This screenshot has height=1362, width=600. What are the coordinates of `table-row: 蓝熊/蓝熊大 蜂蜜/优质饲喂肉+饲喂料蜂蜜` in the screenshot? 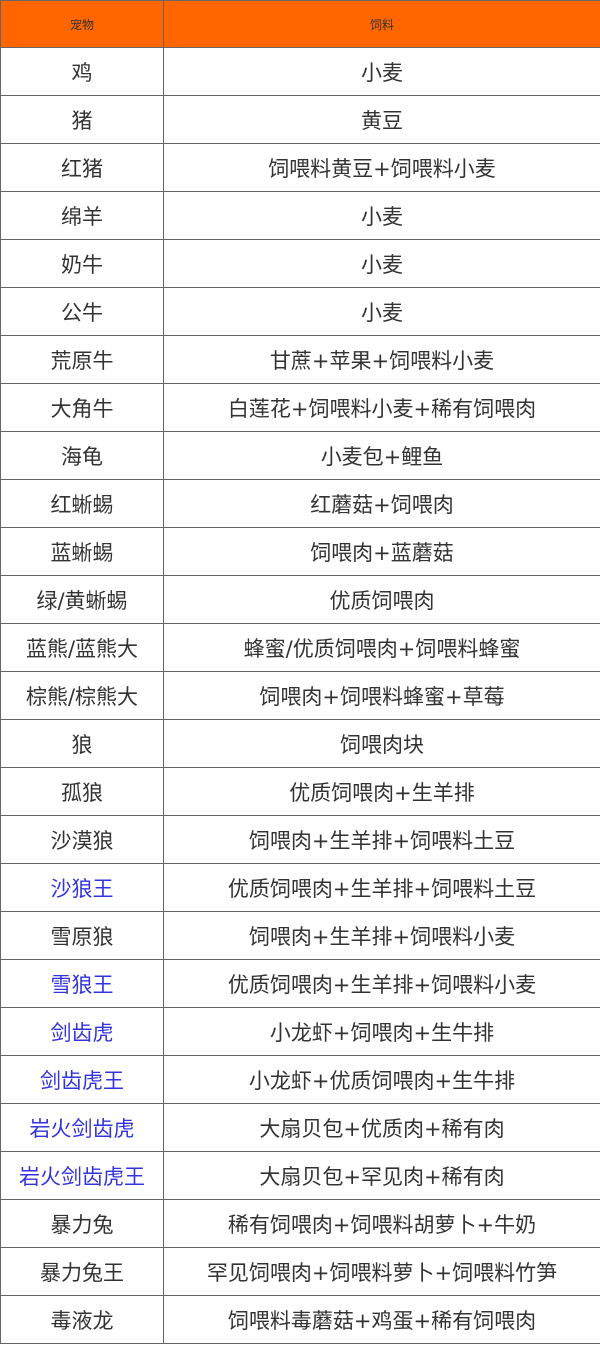 It's located at (300, 647).